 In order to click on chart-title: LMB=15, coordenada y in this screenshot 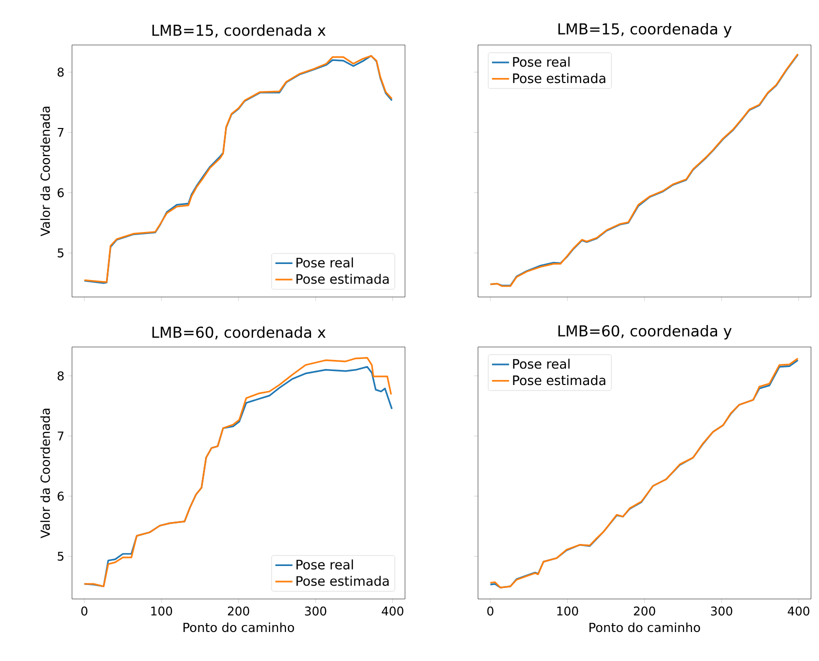, I will do `click(645, 30)`.